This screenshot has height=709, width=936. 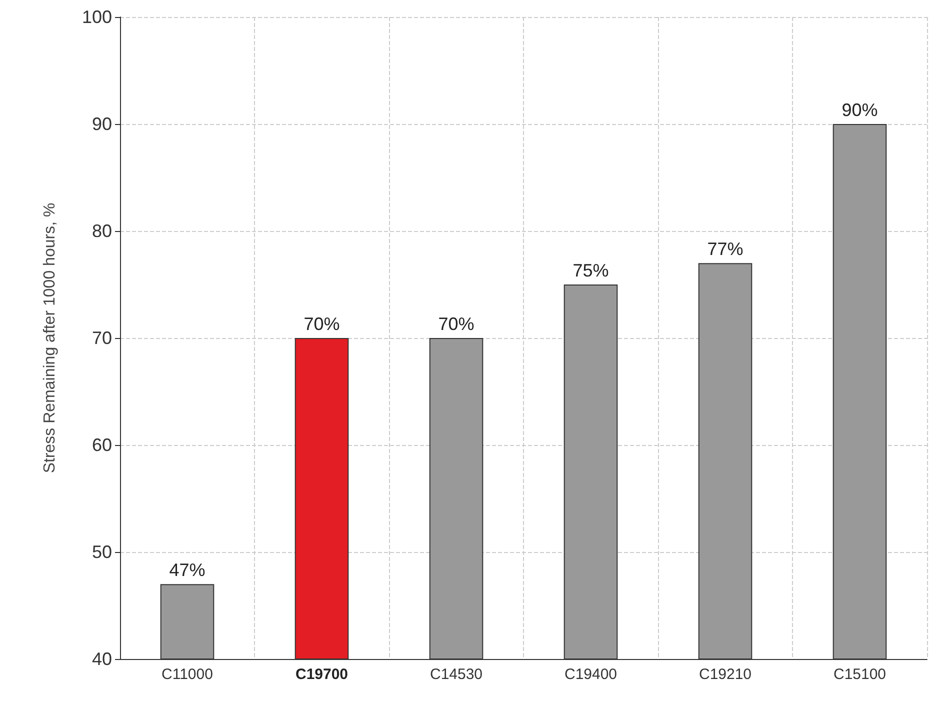 I want to click on y-tick-label: 90, so click(x=102, y=124).